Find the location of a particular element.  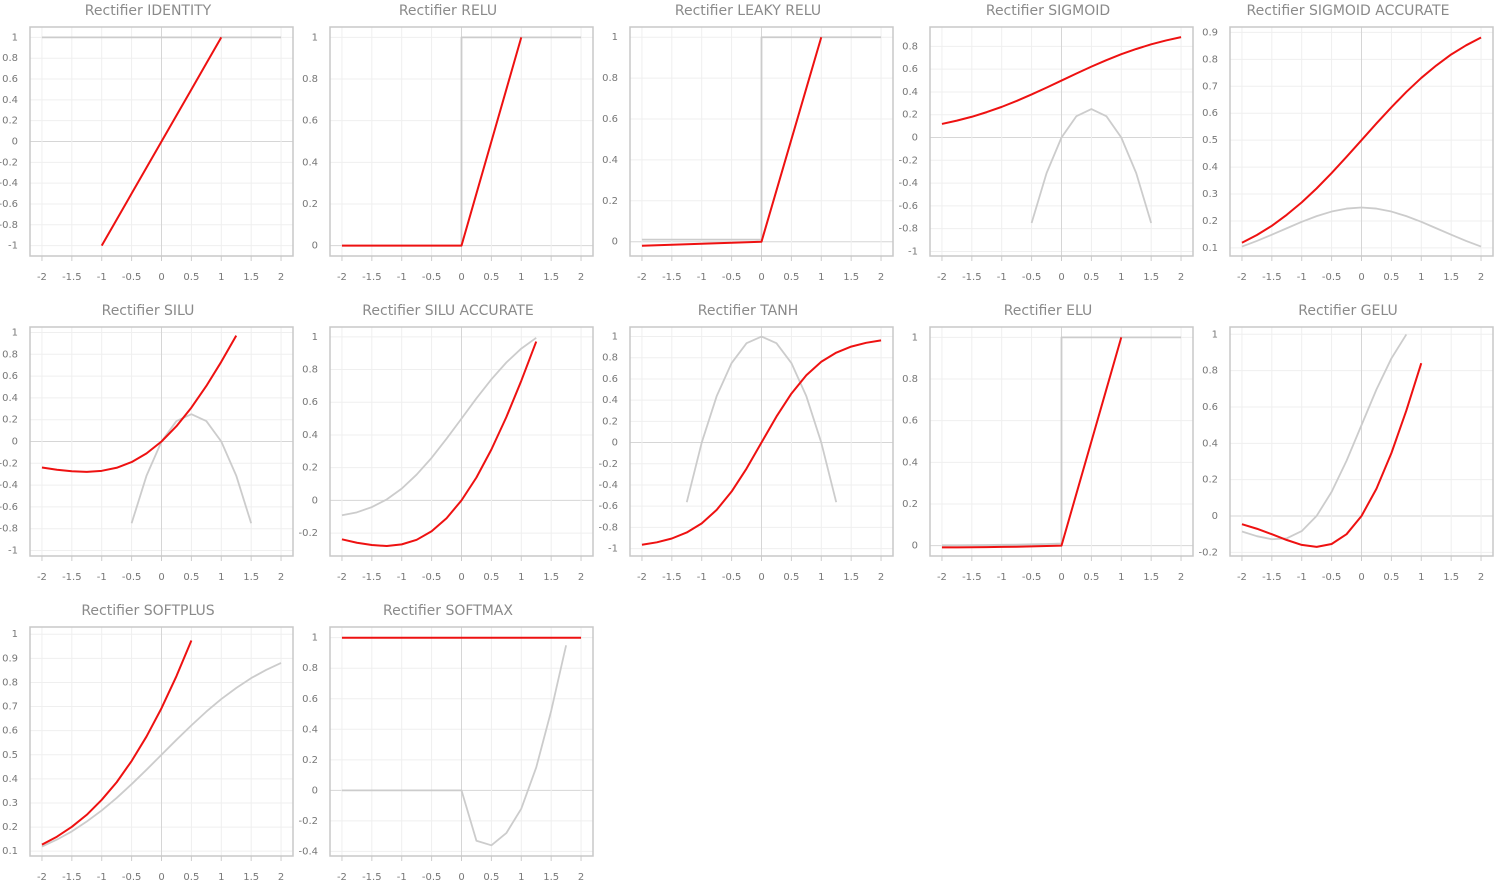

y-tick-label: 0.5 is located at coordinates (1210, 140).